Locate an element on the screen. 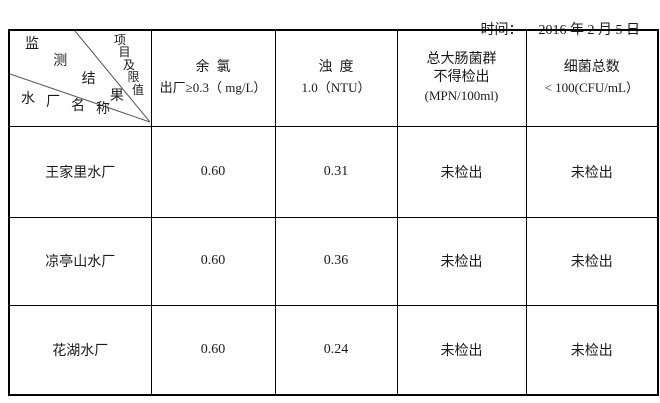 The image size is (660, 403). col-header-turbidity: 浊 度 1.0（NTU） is located at coordinates (336, 78).